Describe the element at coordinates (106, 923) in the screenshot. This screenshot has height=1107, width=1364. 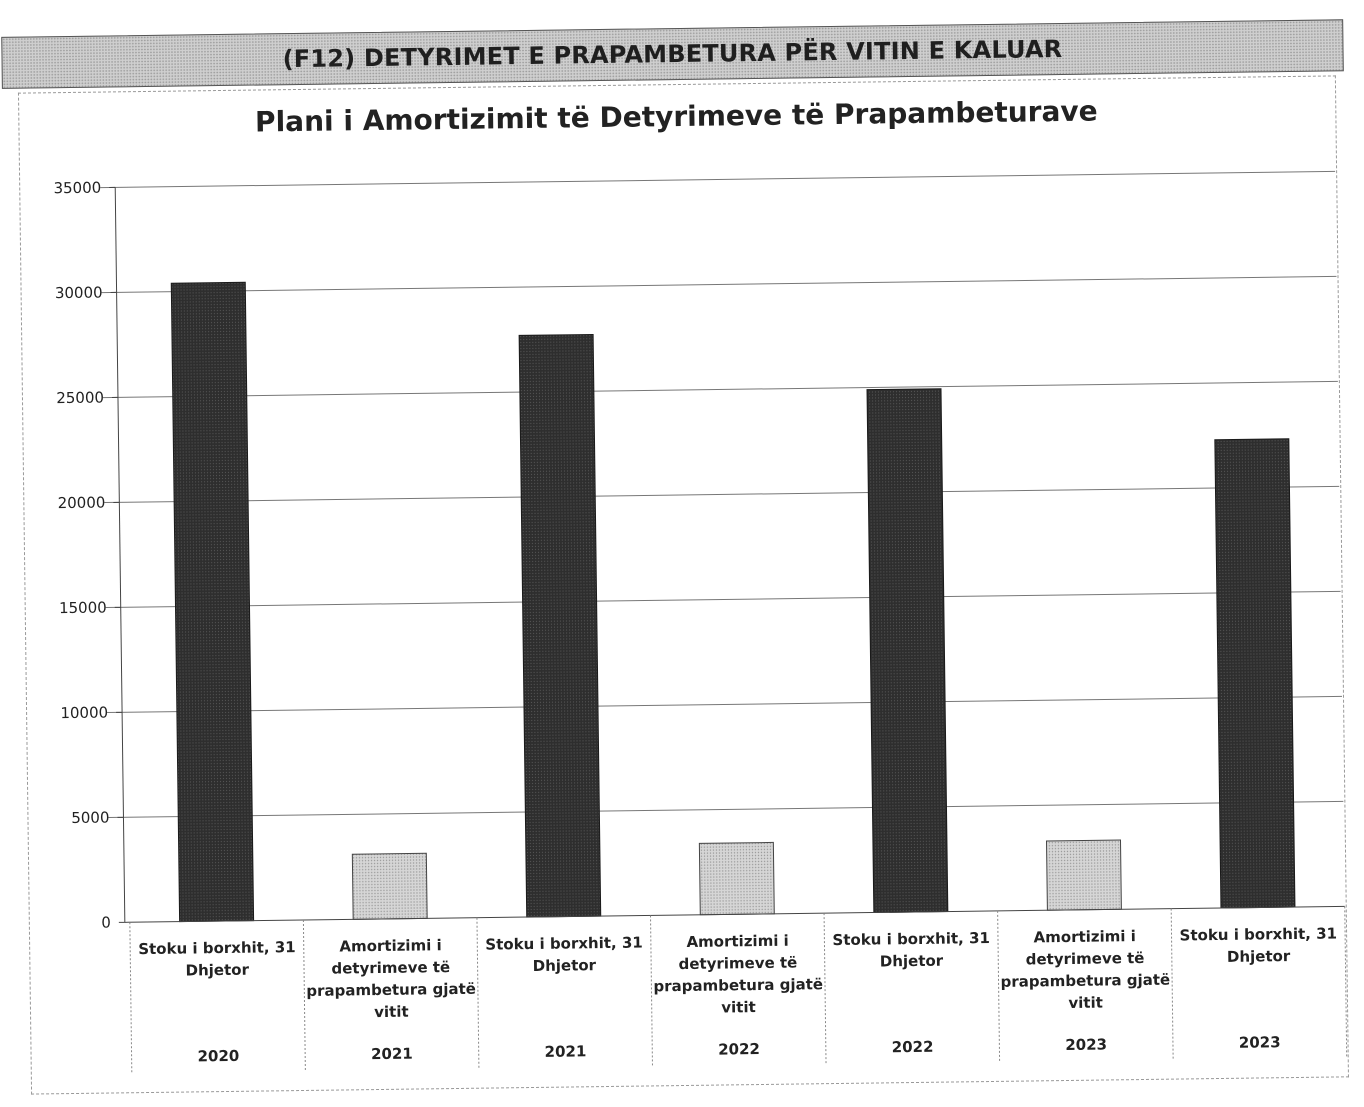
I see `y-tick-label: 0` at that location.